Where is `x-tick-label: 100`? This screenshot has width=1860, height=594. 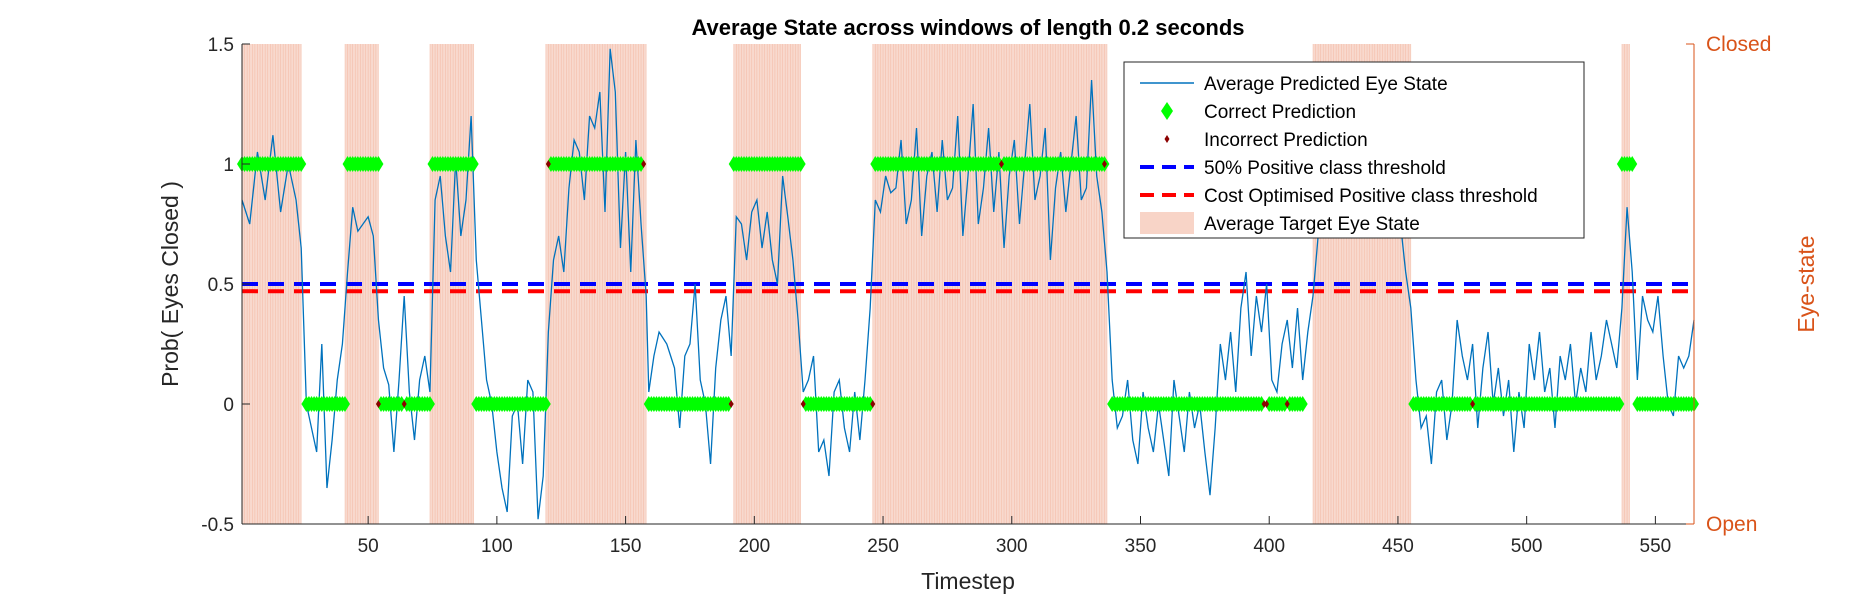
x-tick-label: 100 is located at coordinates (497, 546).